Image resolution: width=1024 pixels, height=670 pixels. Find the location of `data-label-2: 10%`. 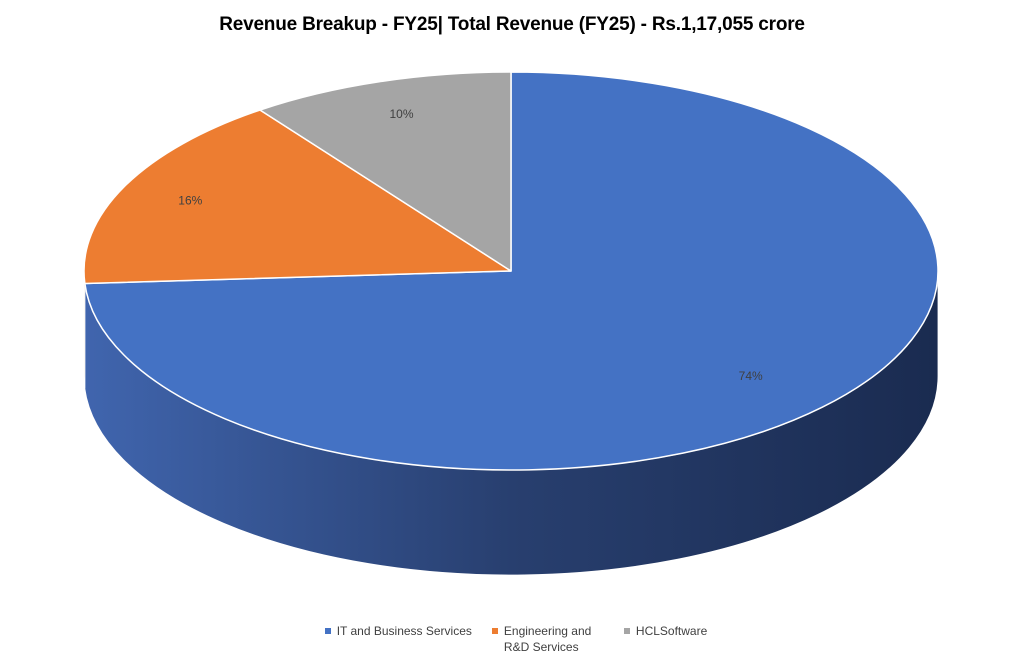

data-label-2: 10% is located at coordinates (401, 114).